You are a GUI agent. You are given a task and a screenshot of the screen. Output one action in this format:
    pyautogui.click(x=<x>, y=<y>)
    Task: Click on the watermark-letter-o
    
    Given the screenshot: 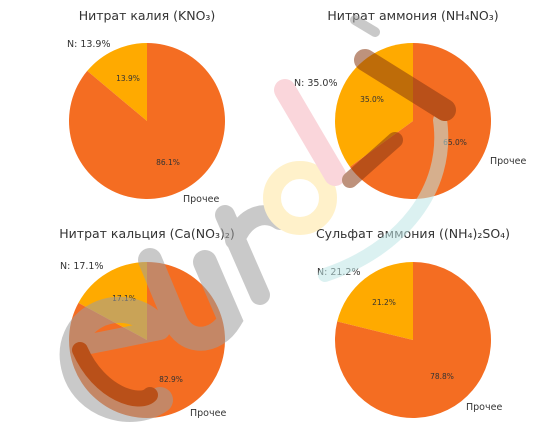 What is the action you would take?
    pyautogui.click(x=300, y=198)
    